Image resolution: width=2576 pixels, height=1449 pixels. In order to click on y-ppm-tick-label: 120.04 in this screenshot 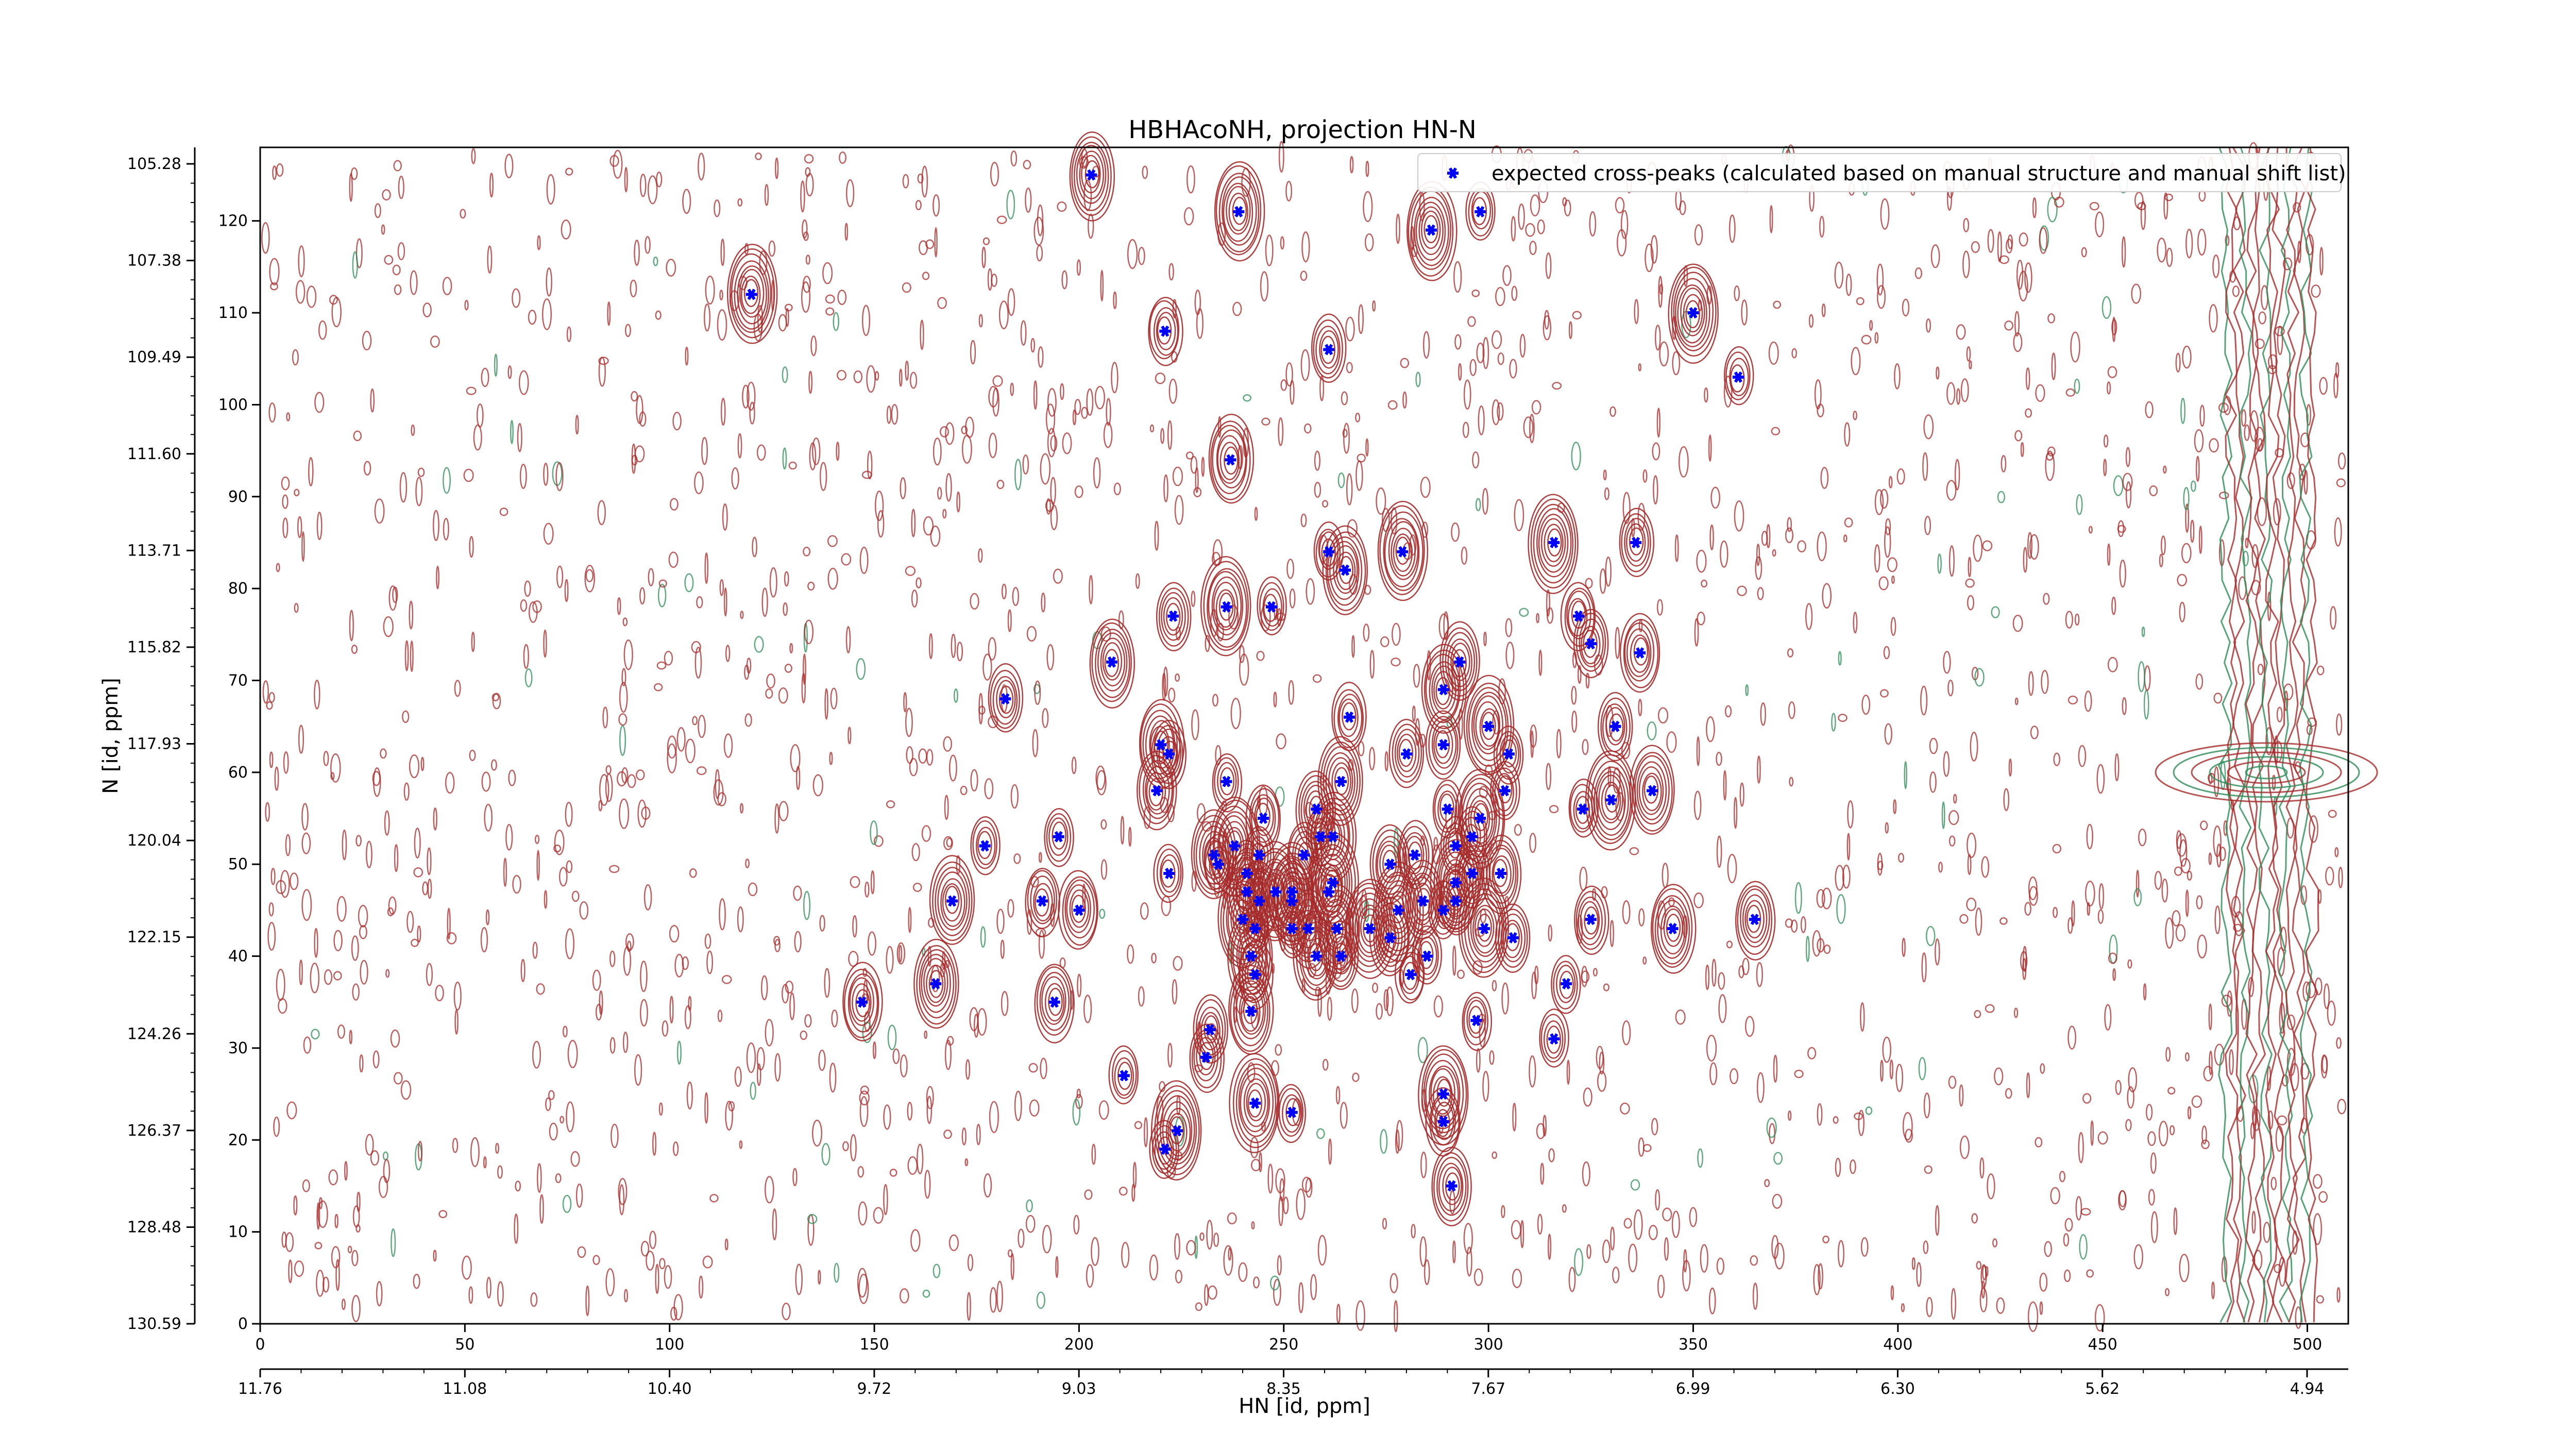, I will do `click(154, 841)`.